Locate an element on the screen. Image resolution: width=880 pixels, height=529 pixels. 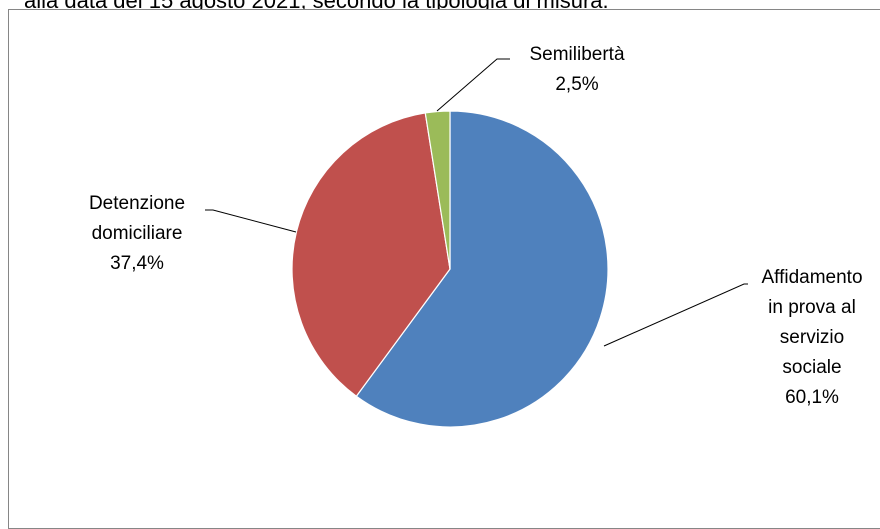
slice-label-0: sociale is located at coordinates (811, 367).